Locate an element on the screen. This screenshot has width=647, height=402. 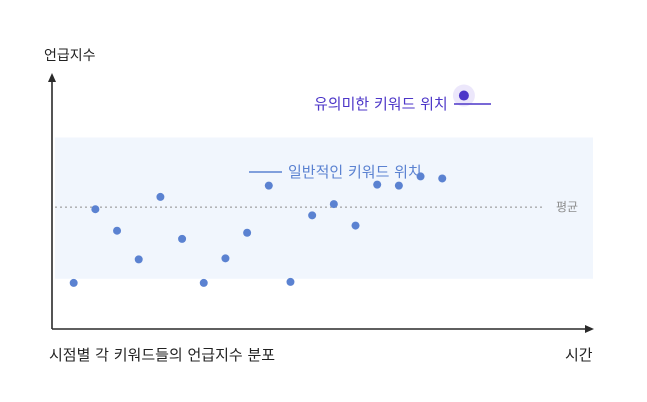
significant-keyword-label: 유의미한 키워드 위치 is located at coordinates (381, 104).